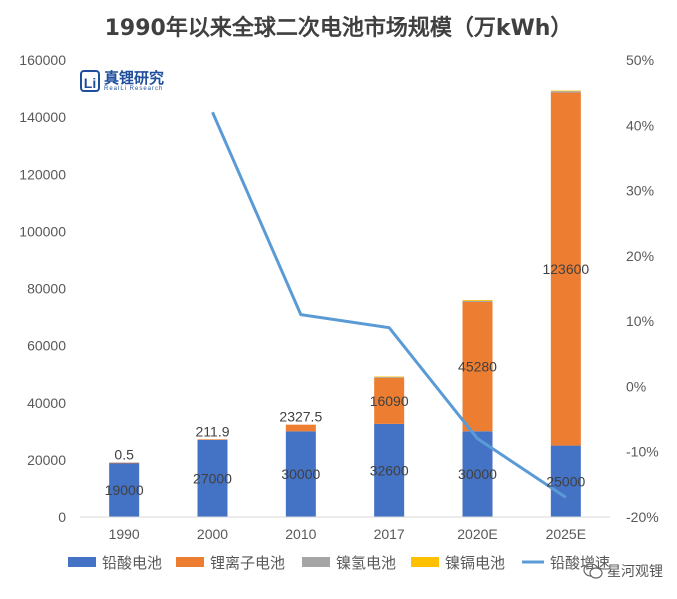  I want to click on data-label: 16090, so click(389, 401).